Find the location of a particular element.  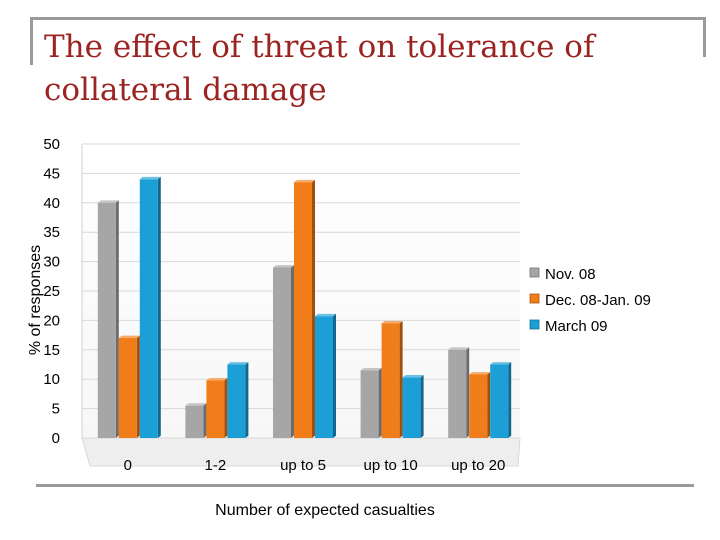

slide-frame-top is located at coordinates (368, 18).